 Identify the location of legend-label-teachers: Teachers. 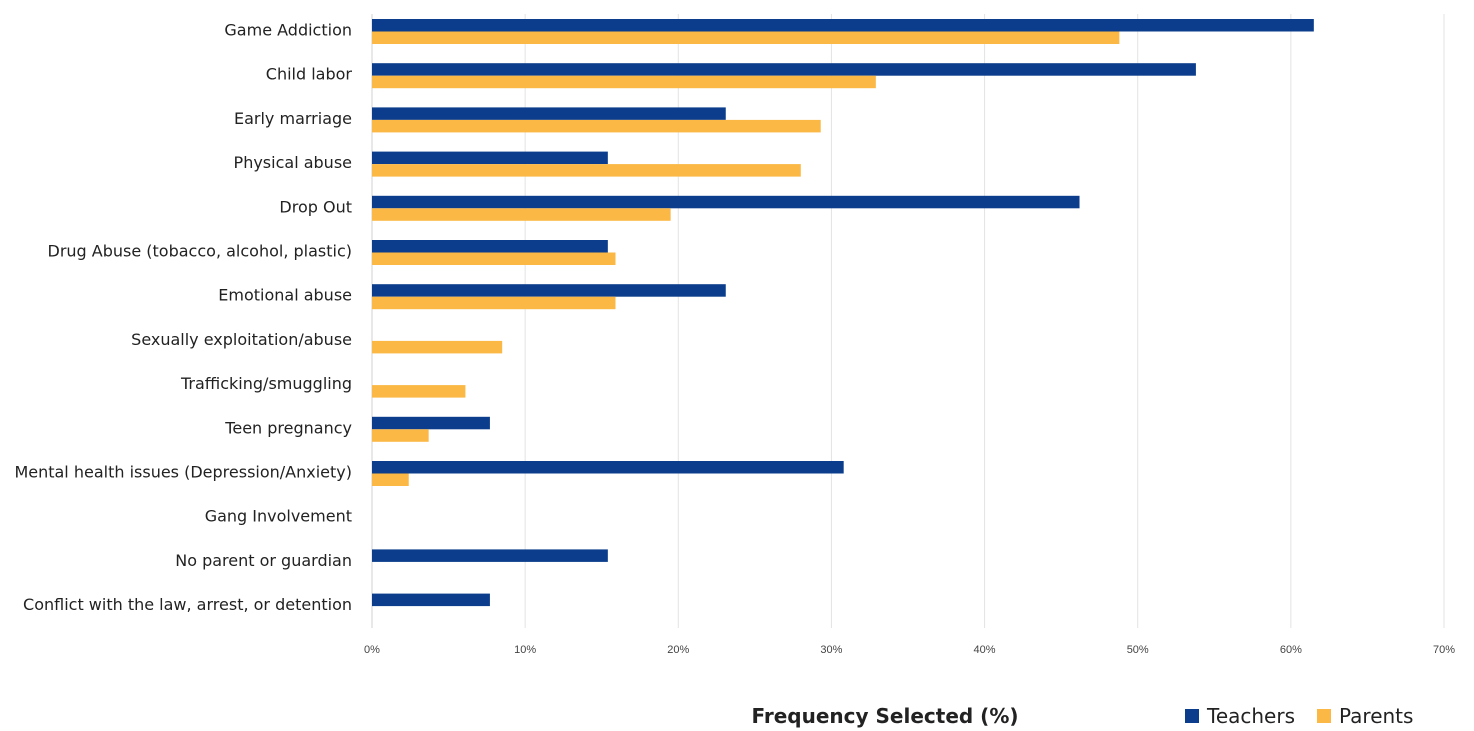
(1251, 716).